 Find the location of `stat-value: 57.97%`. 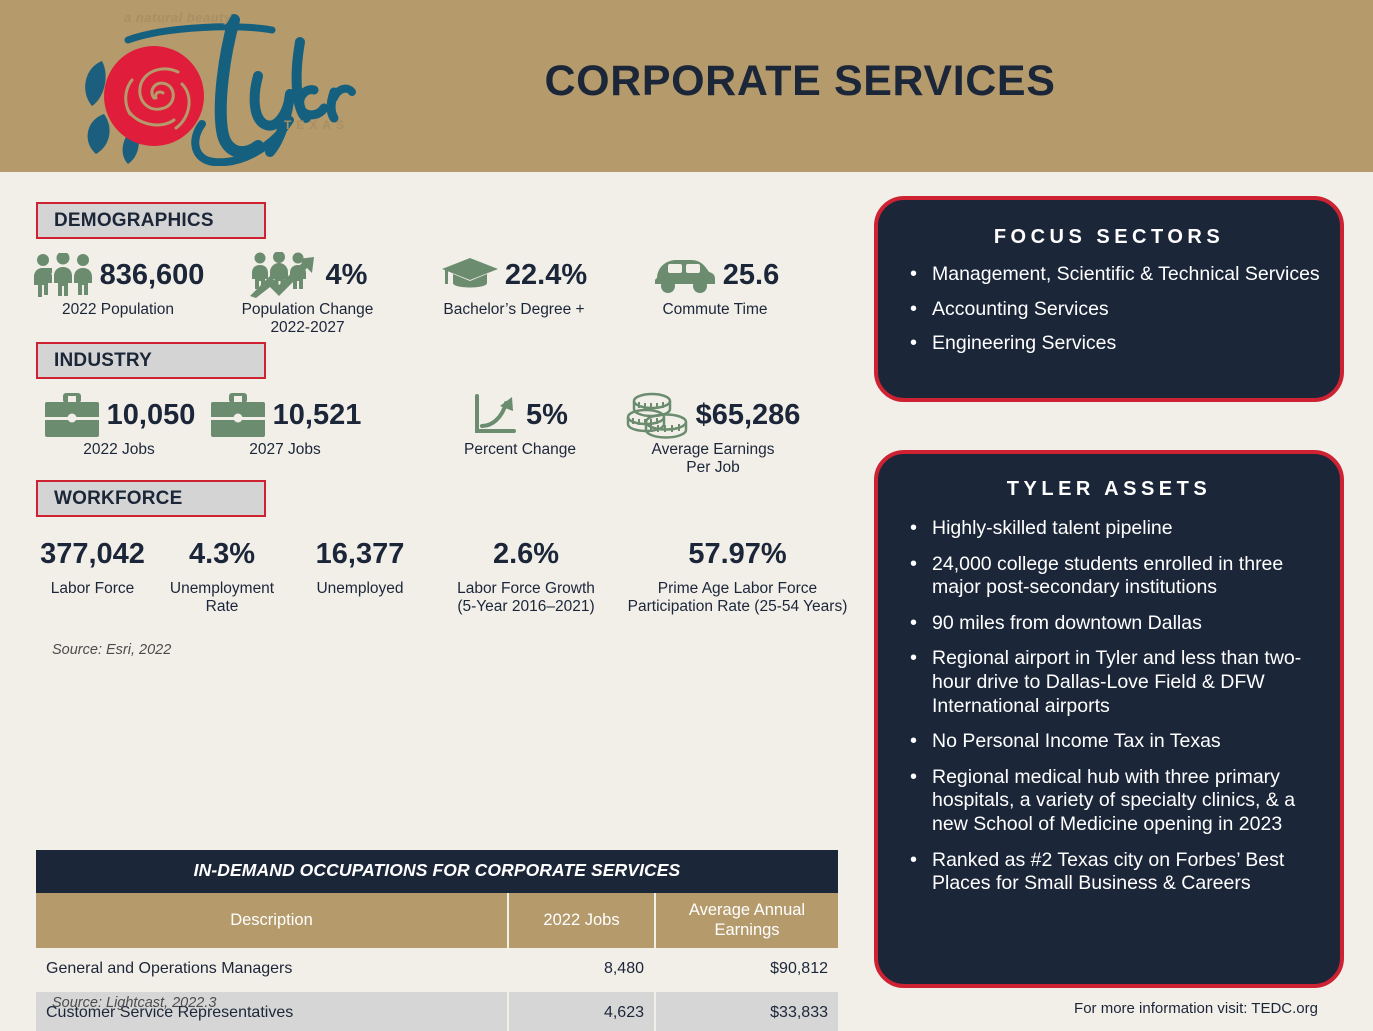

stat-value: 57.97% is located at coordinates (737, 554).